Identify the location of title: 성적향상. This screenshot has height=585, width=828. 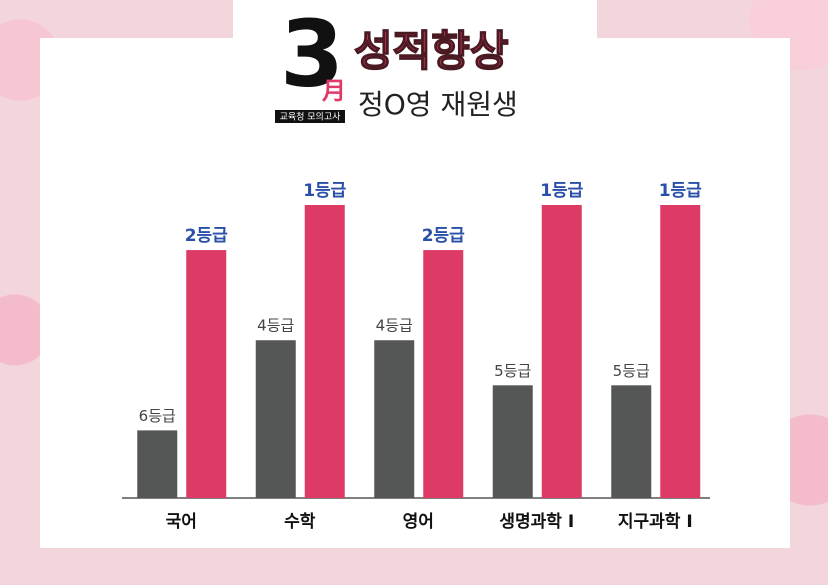
(431, 51).